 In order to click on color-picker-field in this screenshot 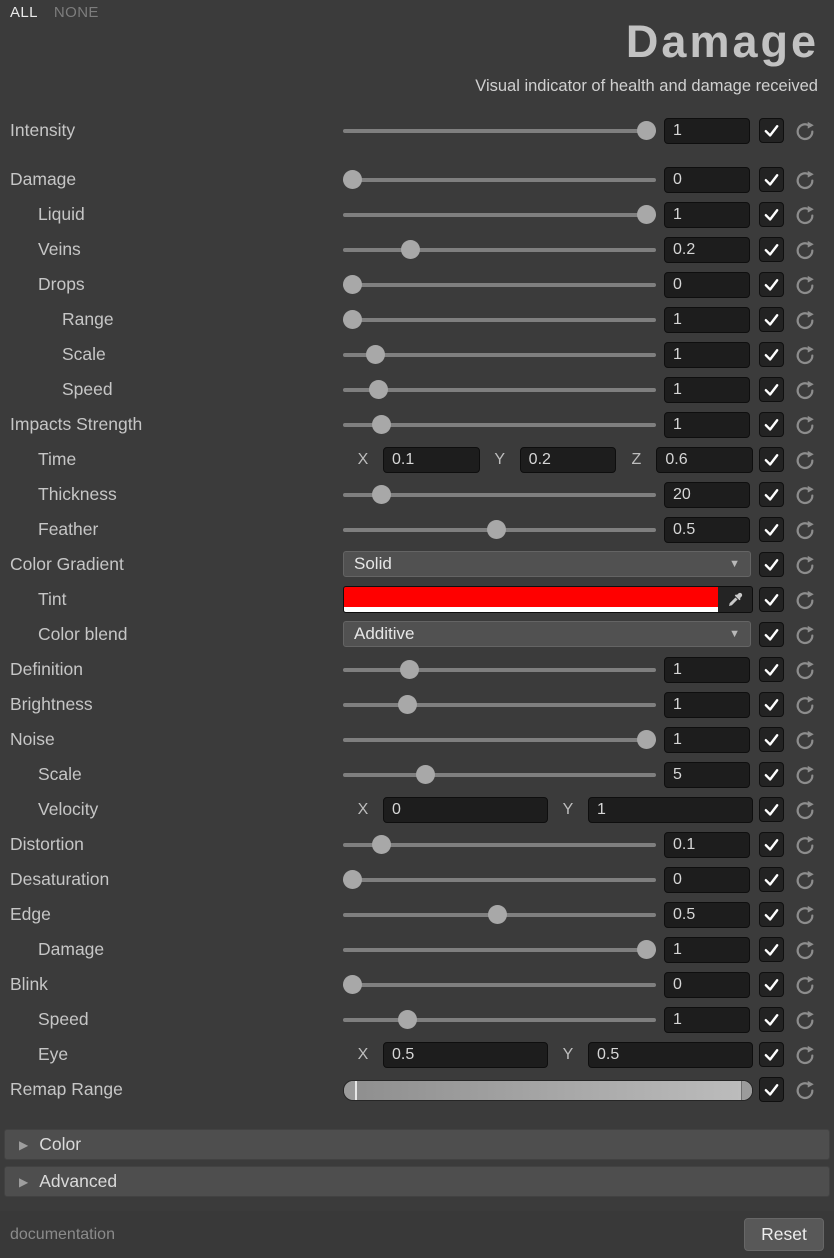, I will do `click(548, 599)`.